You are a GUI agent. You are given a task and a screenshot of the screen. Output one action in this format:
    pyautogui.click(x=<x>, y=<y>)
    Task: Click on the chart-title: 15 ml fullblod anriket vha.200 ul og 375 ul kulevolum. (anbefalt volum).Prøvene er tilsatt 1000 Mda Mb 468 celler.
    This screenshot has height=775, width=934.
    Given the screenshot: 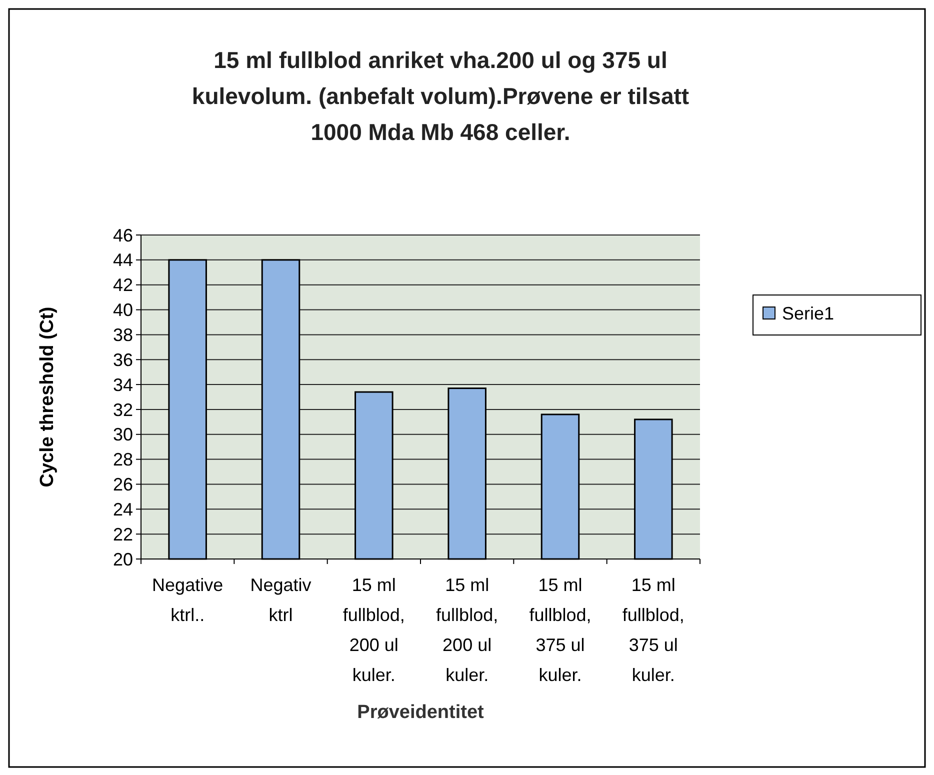 What is the action you would take?
    pyautogui.click(x=441, y=96)
    